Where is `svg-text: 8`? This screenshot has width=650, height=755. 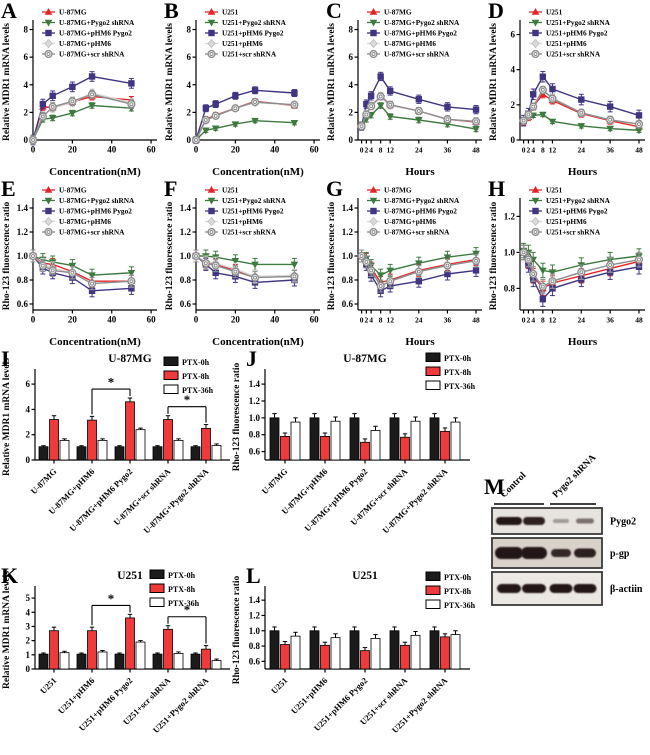 svg-text: 8 is located at coordinates (189, 30).